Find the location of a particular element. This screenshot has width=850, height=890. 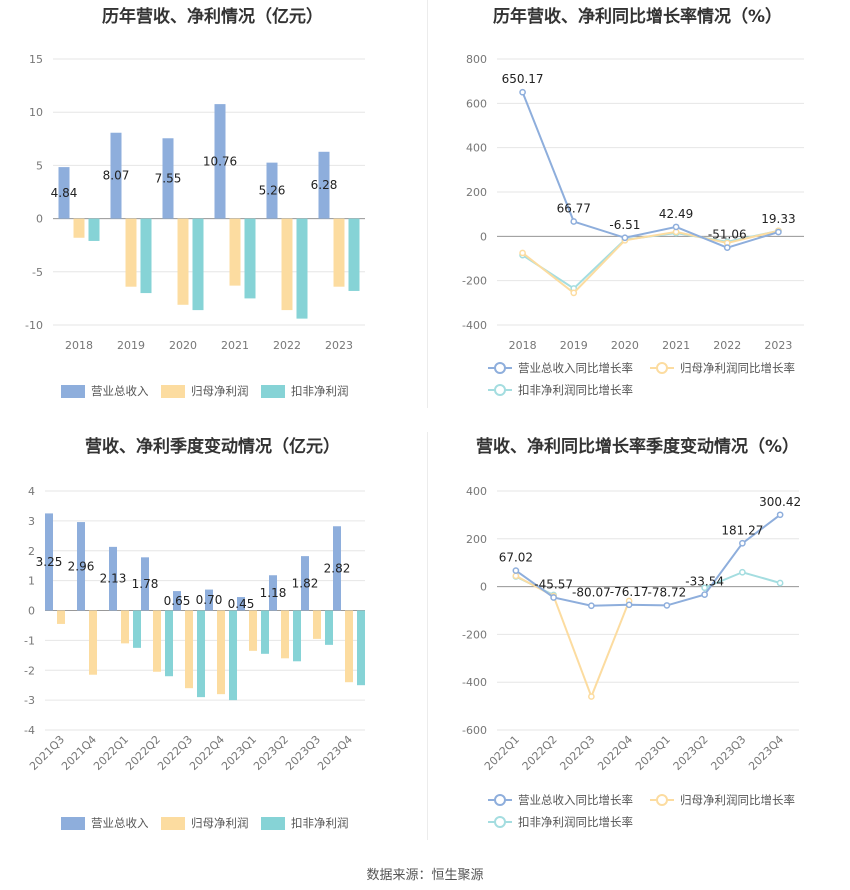

data-label: 7.55 is located at coordinates (168, 178).